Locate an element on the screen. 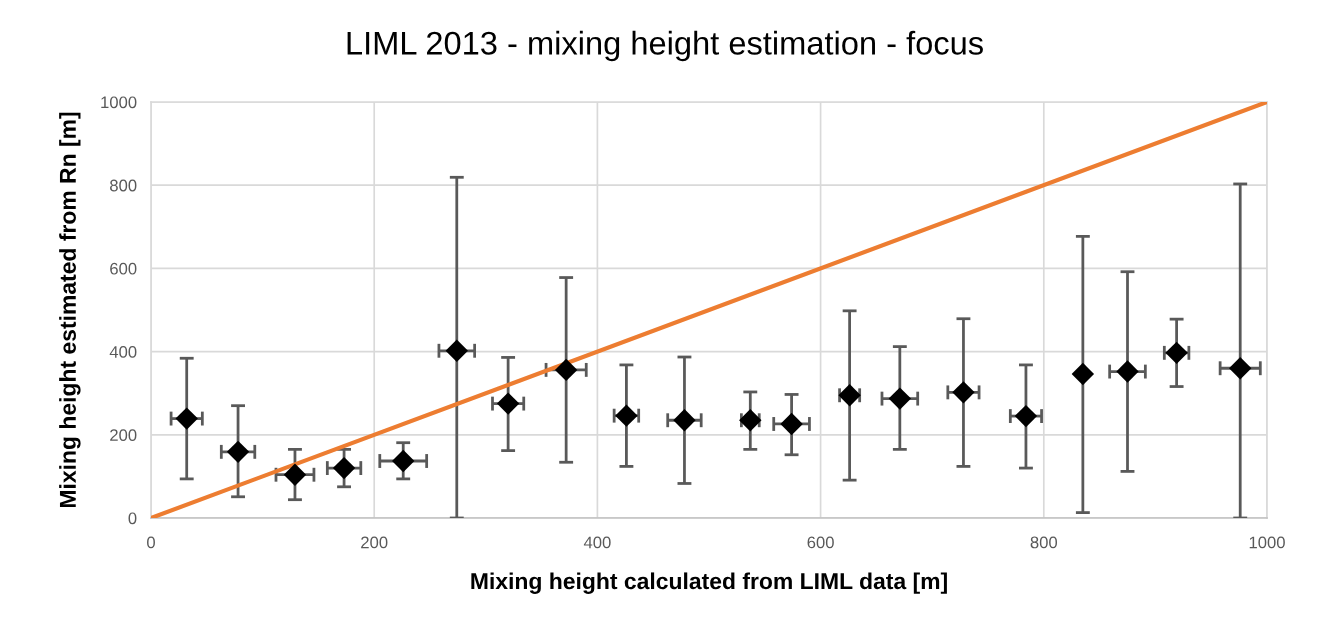 This screenshot has height=633, width=1329. y-tick-label: 0 is located at coordinates (132, 518).